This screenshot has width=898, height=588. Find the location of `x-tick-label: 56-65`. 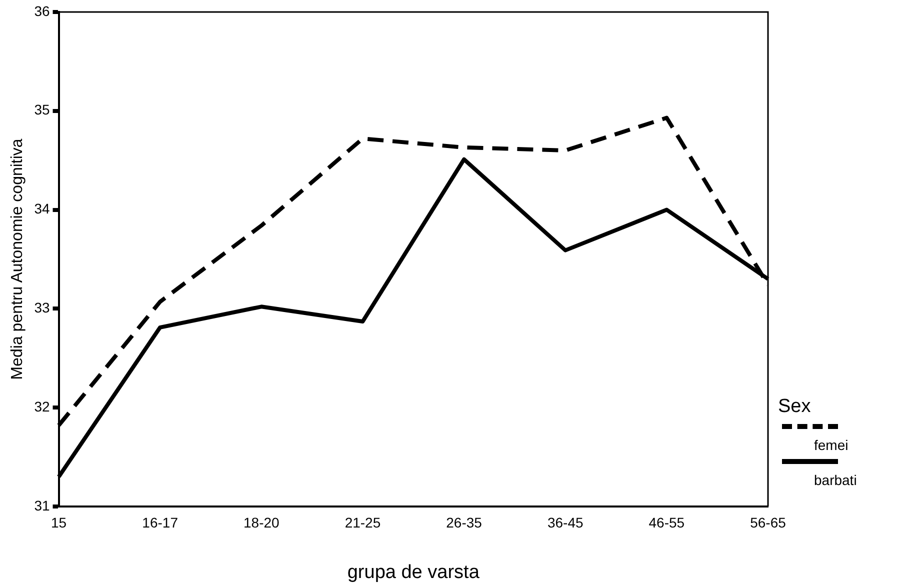

x-tick-label: 56-65 is located at coordinates (768, 522).